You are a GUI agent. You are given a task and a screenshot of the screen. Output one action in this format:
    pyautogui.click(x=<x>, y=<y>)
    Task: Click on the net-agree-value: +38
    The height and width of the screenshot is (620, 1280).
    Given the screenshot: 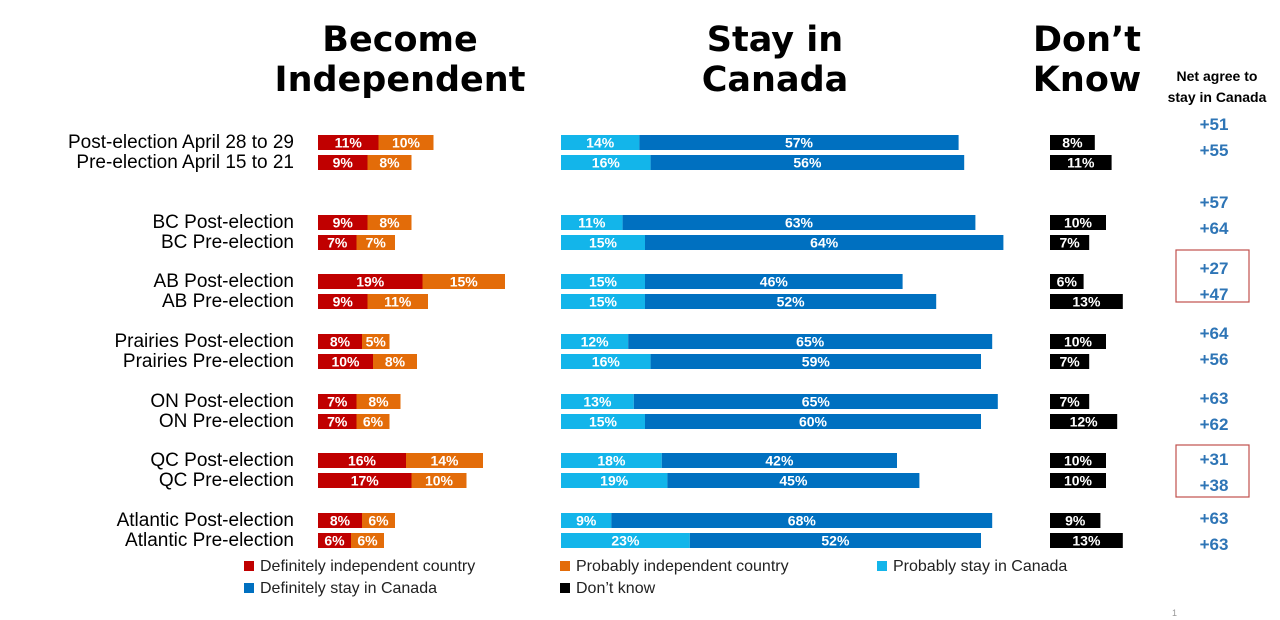 What is the action you would take?
    pyautogui.click(x=1214, y=485)
    